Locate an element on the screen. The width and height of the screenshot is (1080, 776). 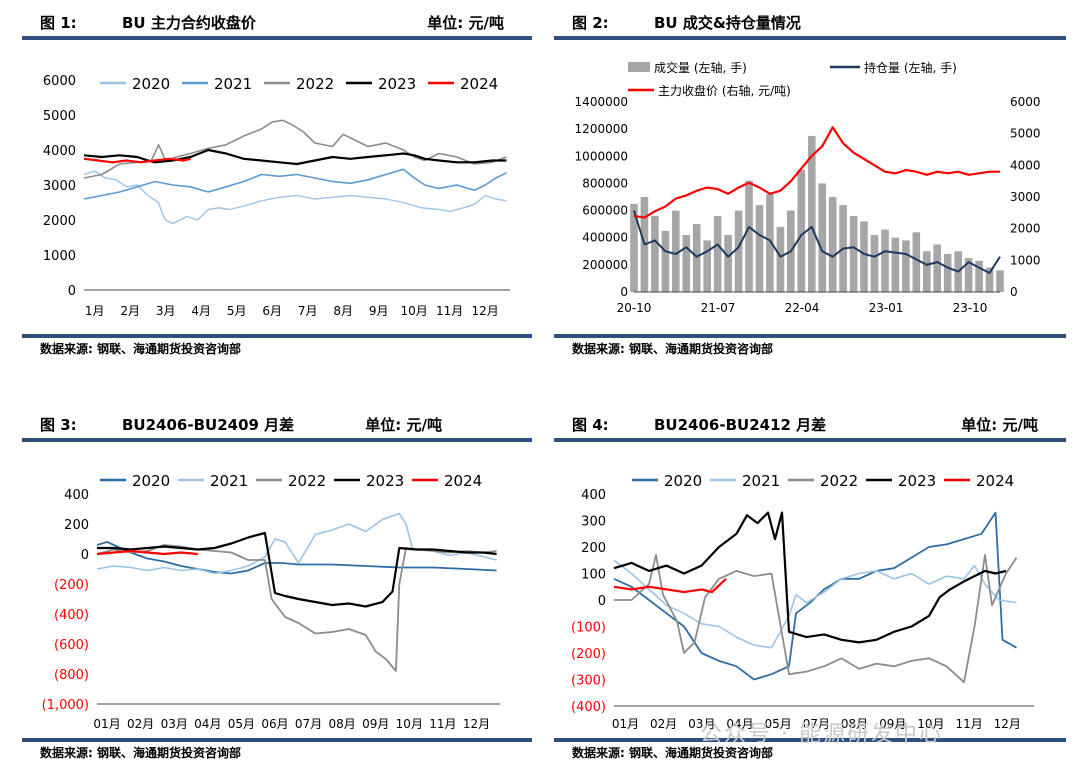
legend-label-price: 主力收盘价 (右轴, 元/吨) is located at coordinates (724, 90).